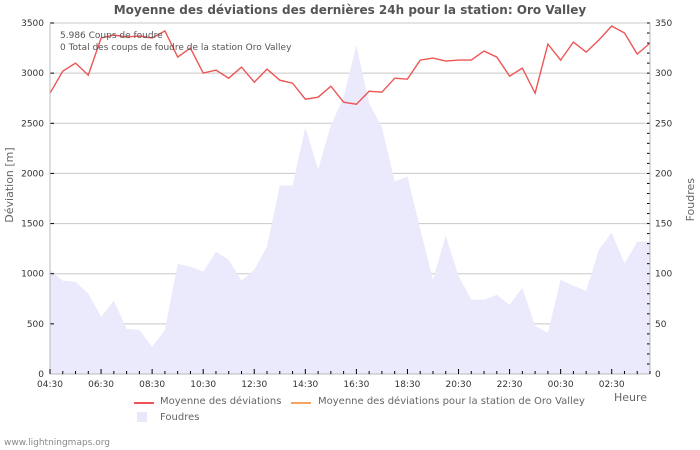 This screenshot has width=700, height=450. I want to click on svg-text: 3500, so click(32, 24).